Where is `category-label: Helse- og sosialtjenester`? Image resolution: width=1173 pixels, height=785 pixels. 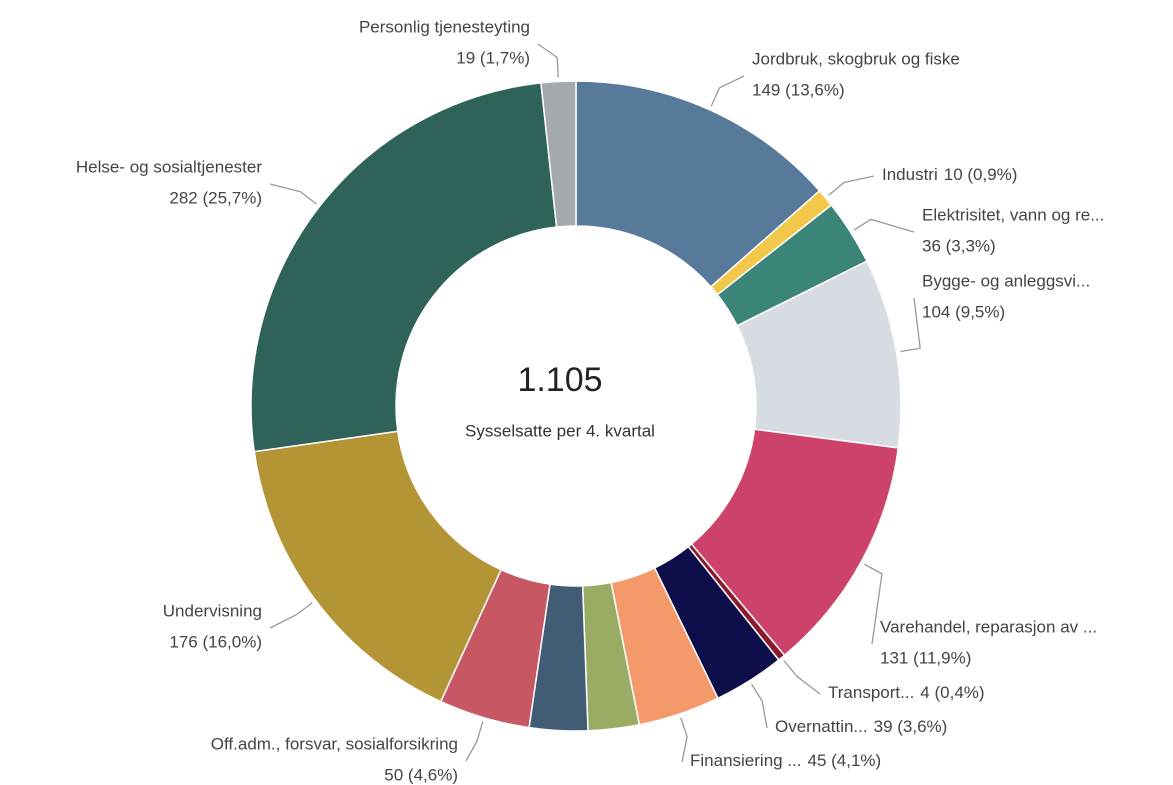
category-label: Helse- og sosialtjenester is located at coordinates (169, 166).